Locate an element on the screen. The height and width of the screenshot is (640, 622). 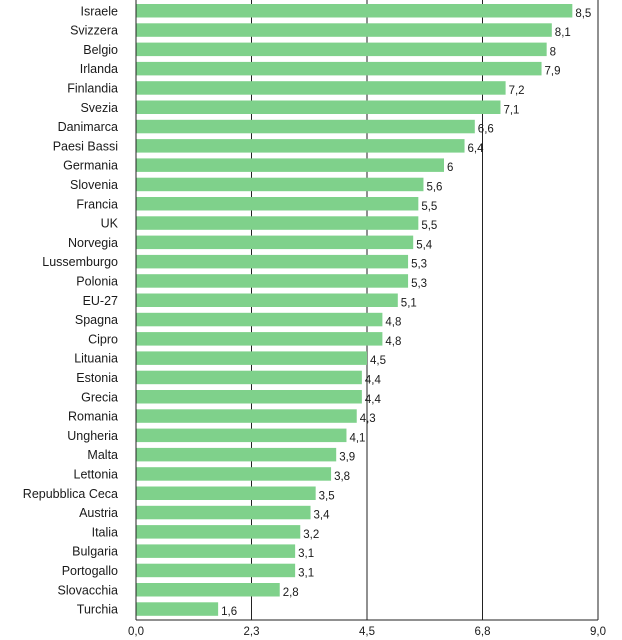
category-label: Ungheria is located at coordinates (92, 436).